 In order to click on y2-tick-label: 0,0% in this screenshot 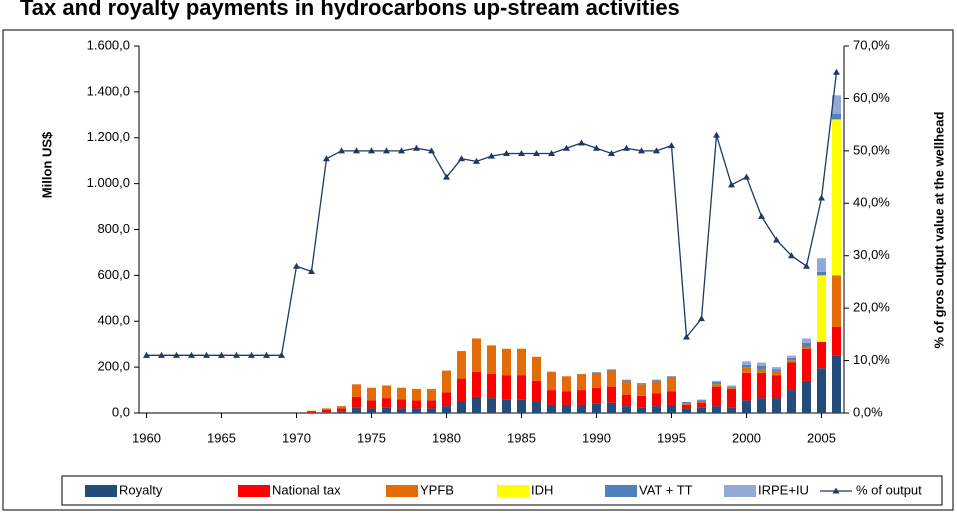, I will do `click(868, 411)`.